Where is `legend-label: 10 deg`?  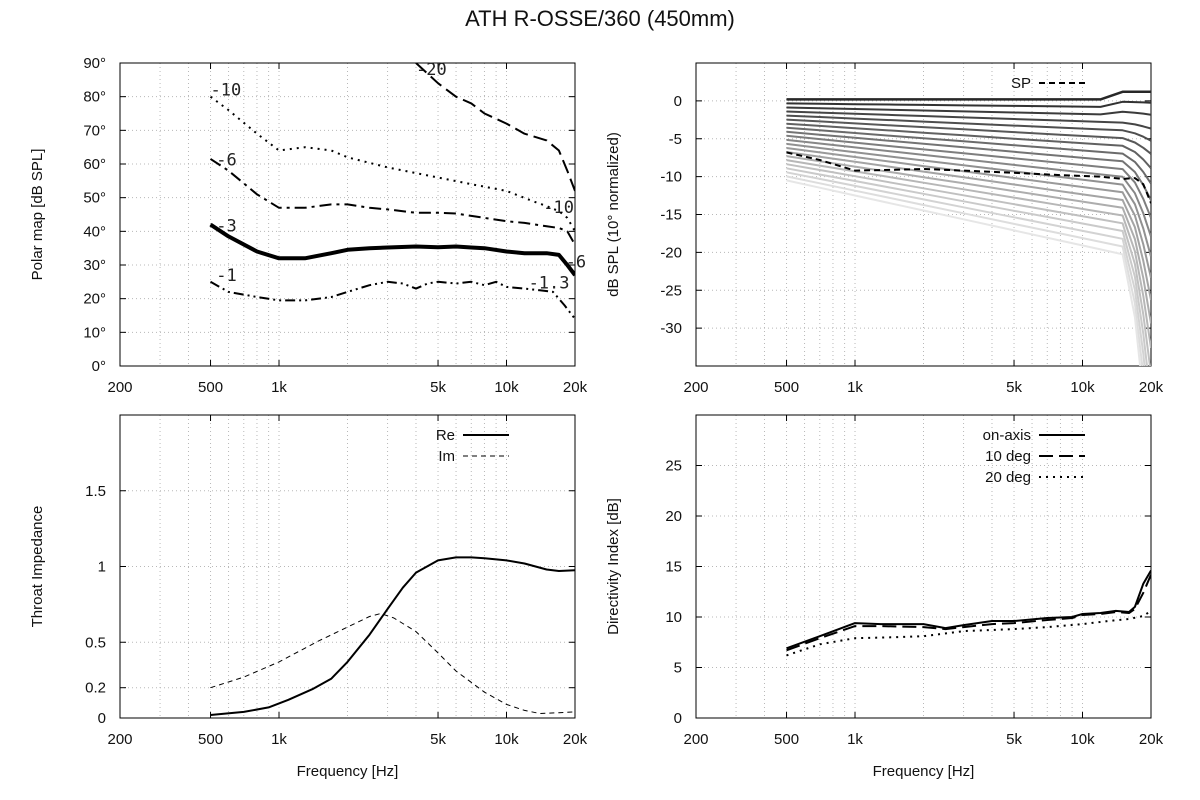 legend-label: 10 deg is located at coordinates (1008, 456).